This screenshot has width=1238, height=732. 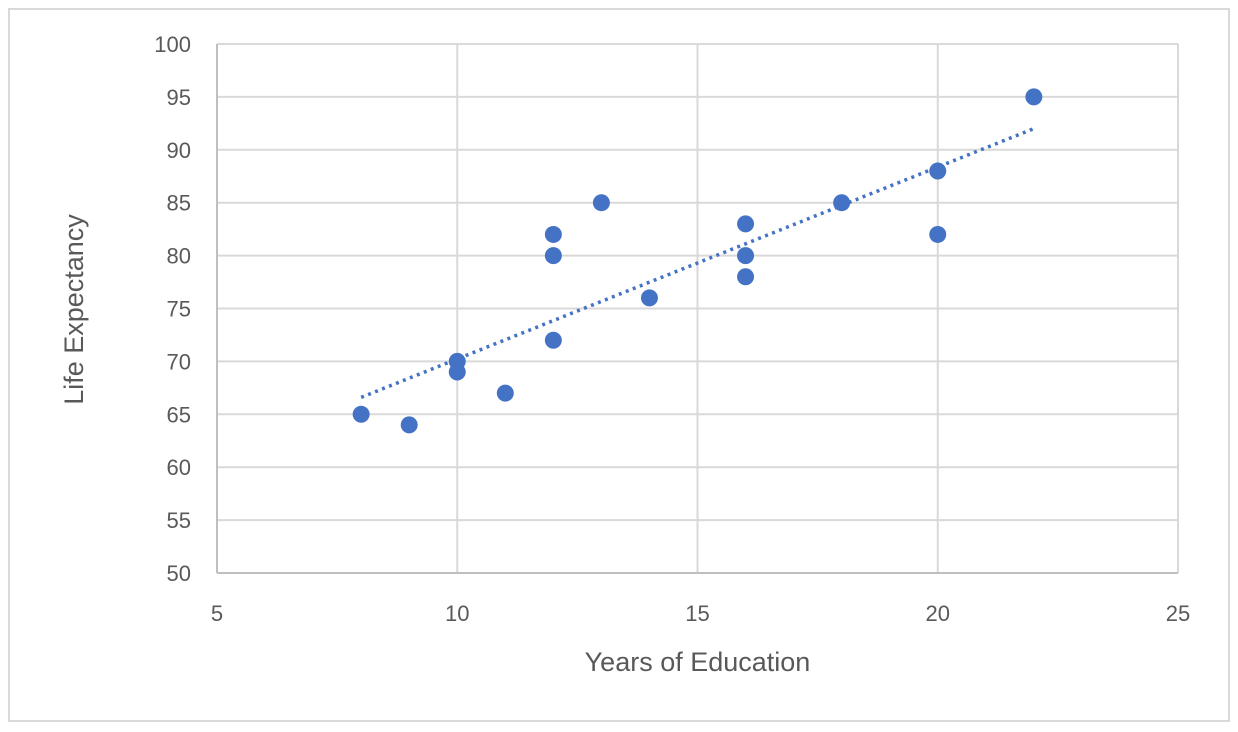 What do you see at coordinates (74, 309) in the screenshot?
I see `y-axis-title: Life Expectancy` at bounding box center [74, 309].